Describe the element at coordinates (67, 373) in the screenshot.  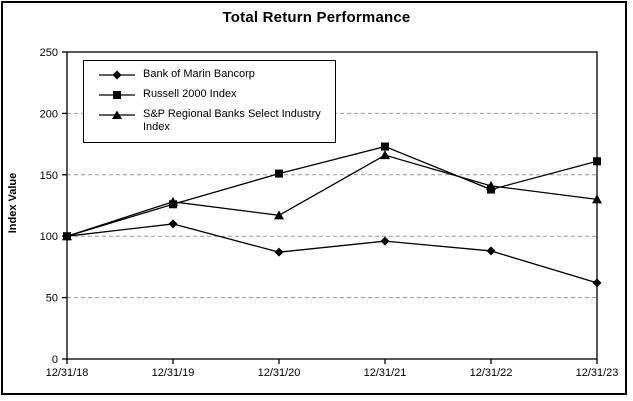
I see `x-tick-label: 12/31/18` at that location.